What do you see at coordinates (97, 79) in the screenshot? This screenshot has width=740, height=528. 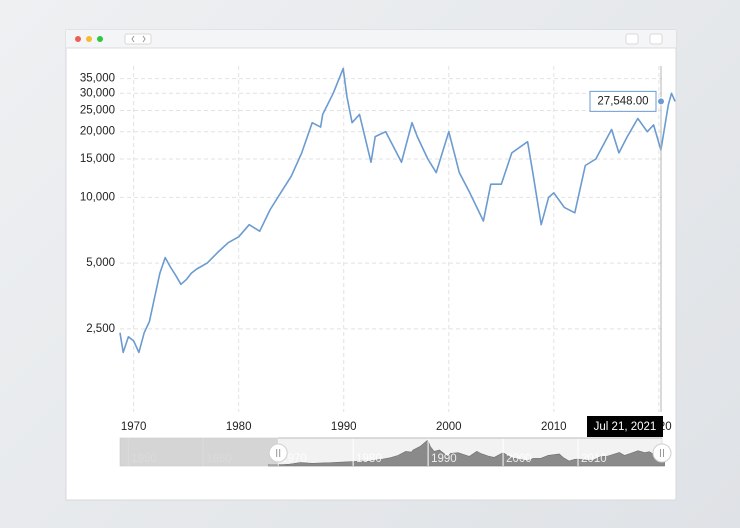 I see `y-tick-label: 35,000` at bounding box center [97, 79].